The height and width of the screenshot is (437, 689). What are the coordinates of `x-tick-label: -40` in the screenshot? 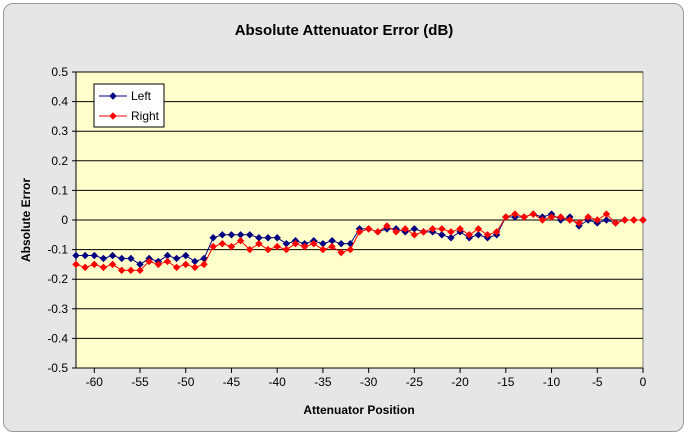 It's located at (278, 382).